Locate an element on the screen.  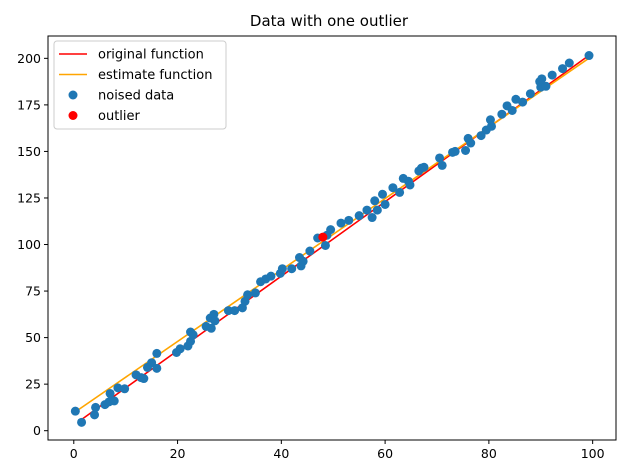
chart-title: Data with one outlier is located at coordinates (329, 21).